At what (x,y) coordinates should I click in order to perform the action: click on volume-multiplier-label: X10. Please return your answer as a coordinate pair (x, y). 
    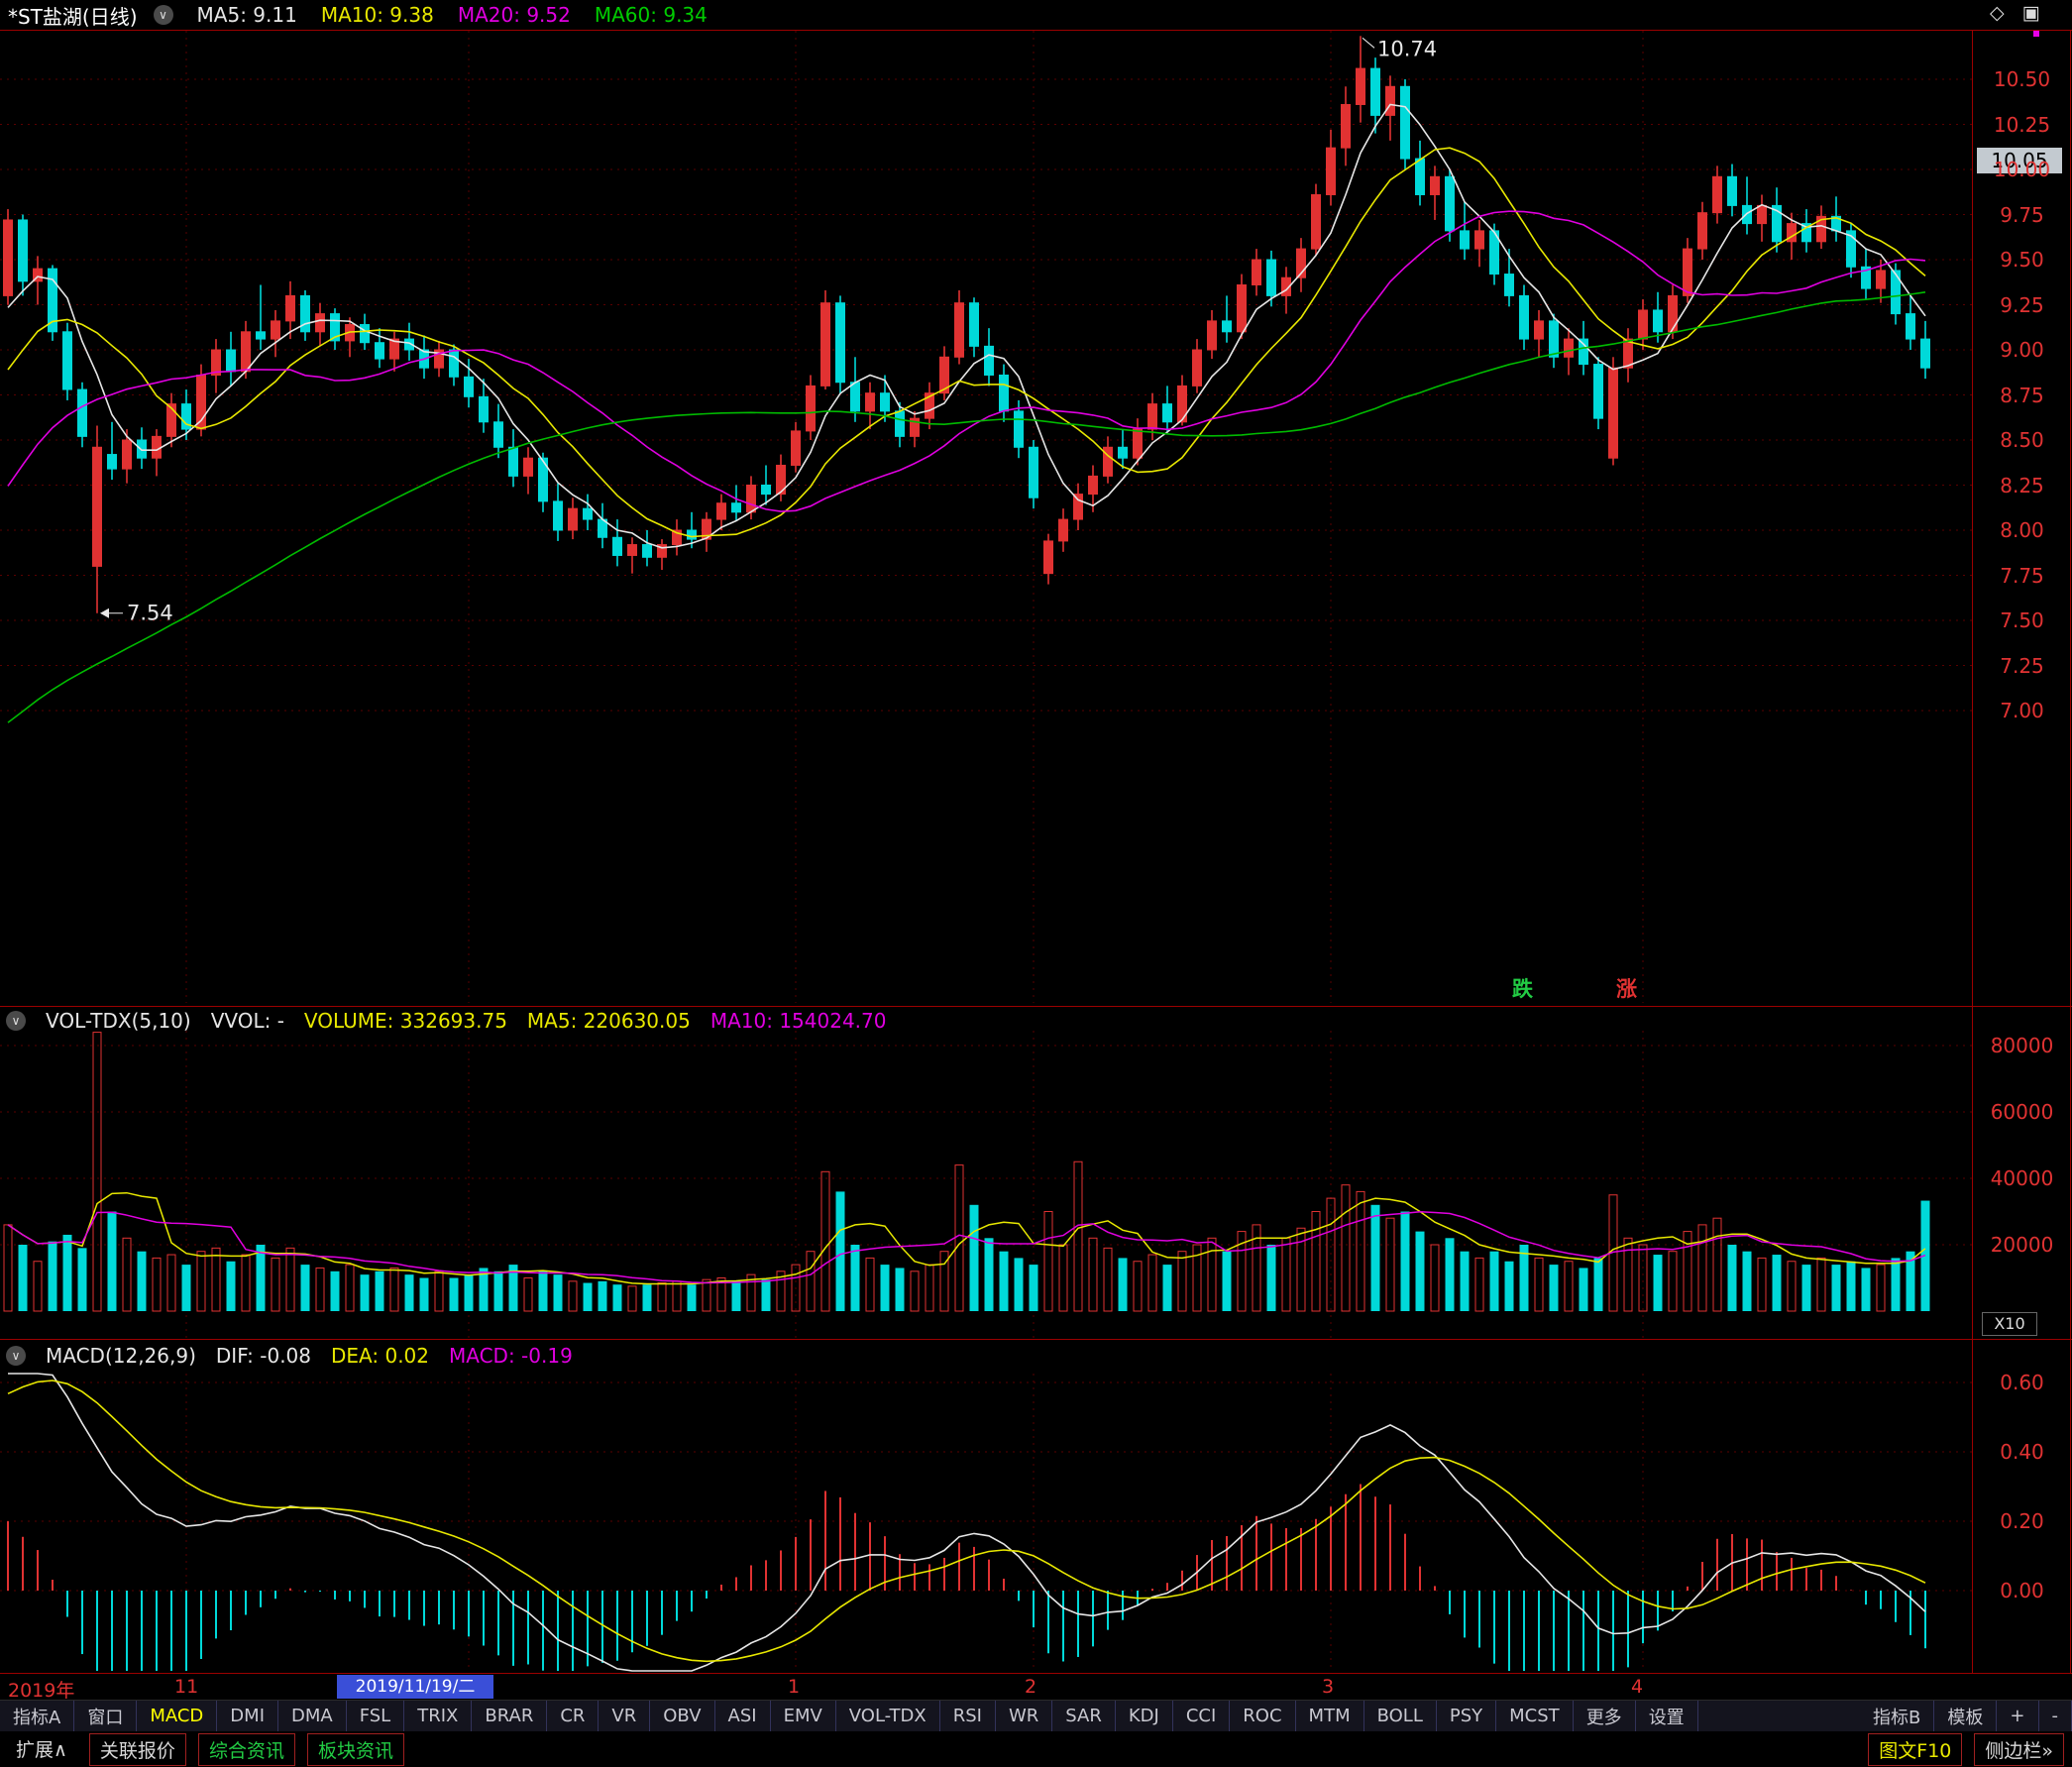
    Looking at the image, I should click on (2009, 1324).